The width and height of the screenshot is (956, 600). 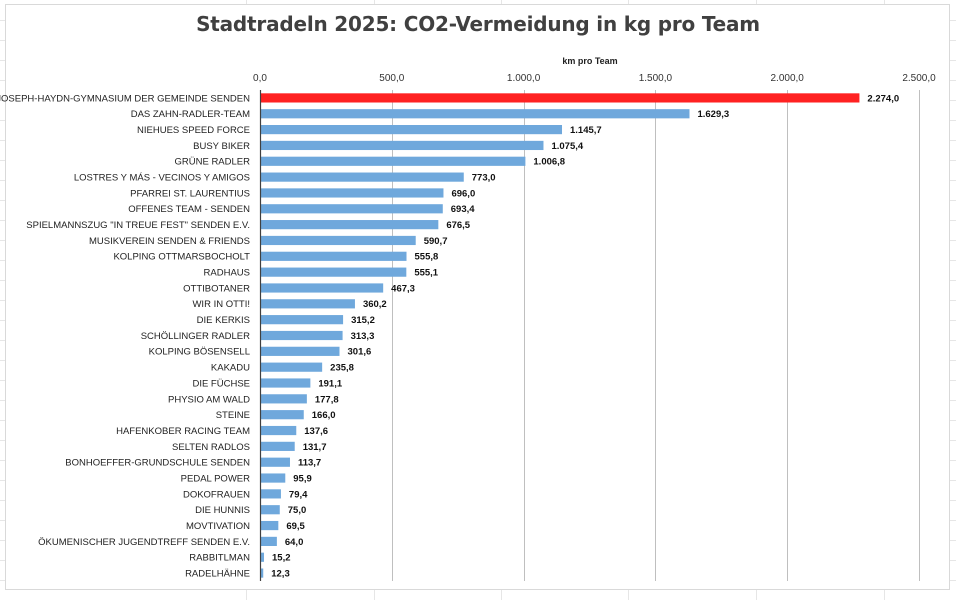 What do you see at coordinates (221, 304) in the screenshot?
I see `category-label: WIR IN OTTI!` at bounding box center [221, 304].